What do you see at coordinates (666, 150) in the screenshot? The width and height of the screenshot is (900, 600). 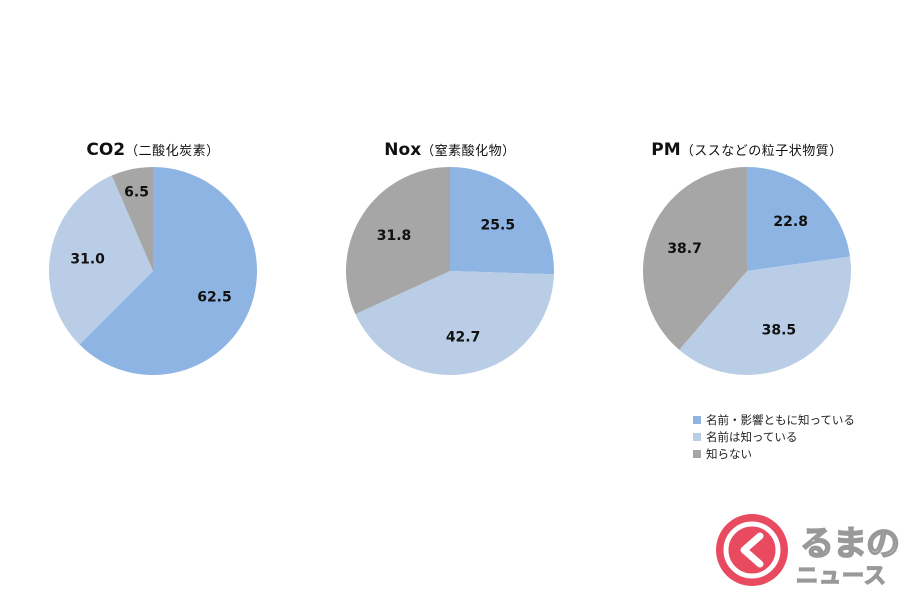 I see `chart-title-main: PM` at bounding box center [666, 150].